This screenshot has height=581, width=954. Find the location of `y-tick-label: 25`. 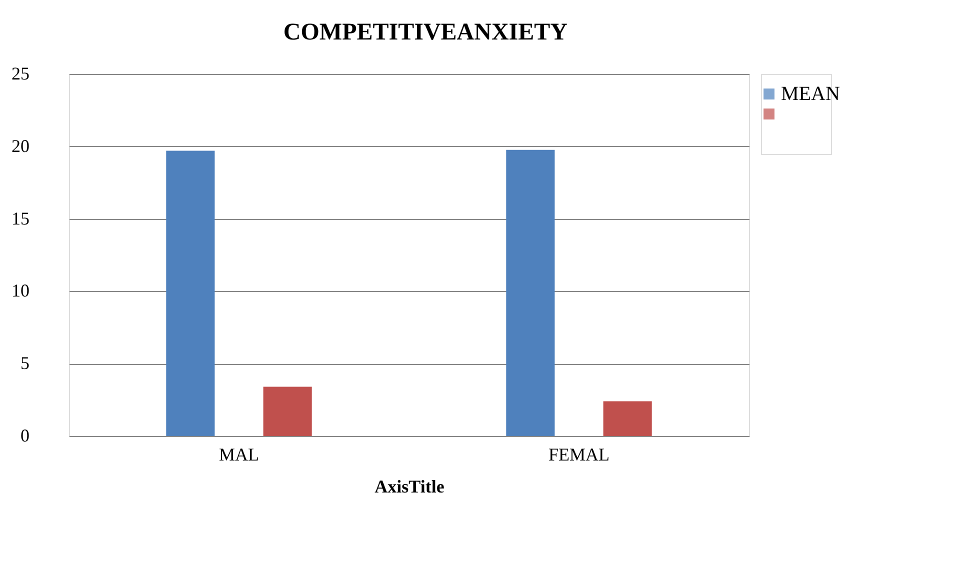

y-tick-label: 25 is located at coordinates (21, 74).